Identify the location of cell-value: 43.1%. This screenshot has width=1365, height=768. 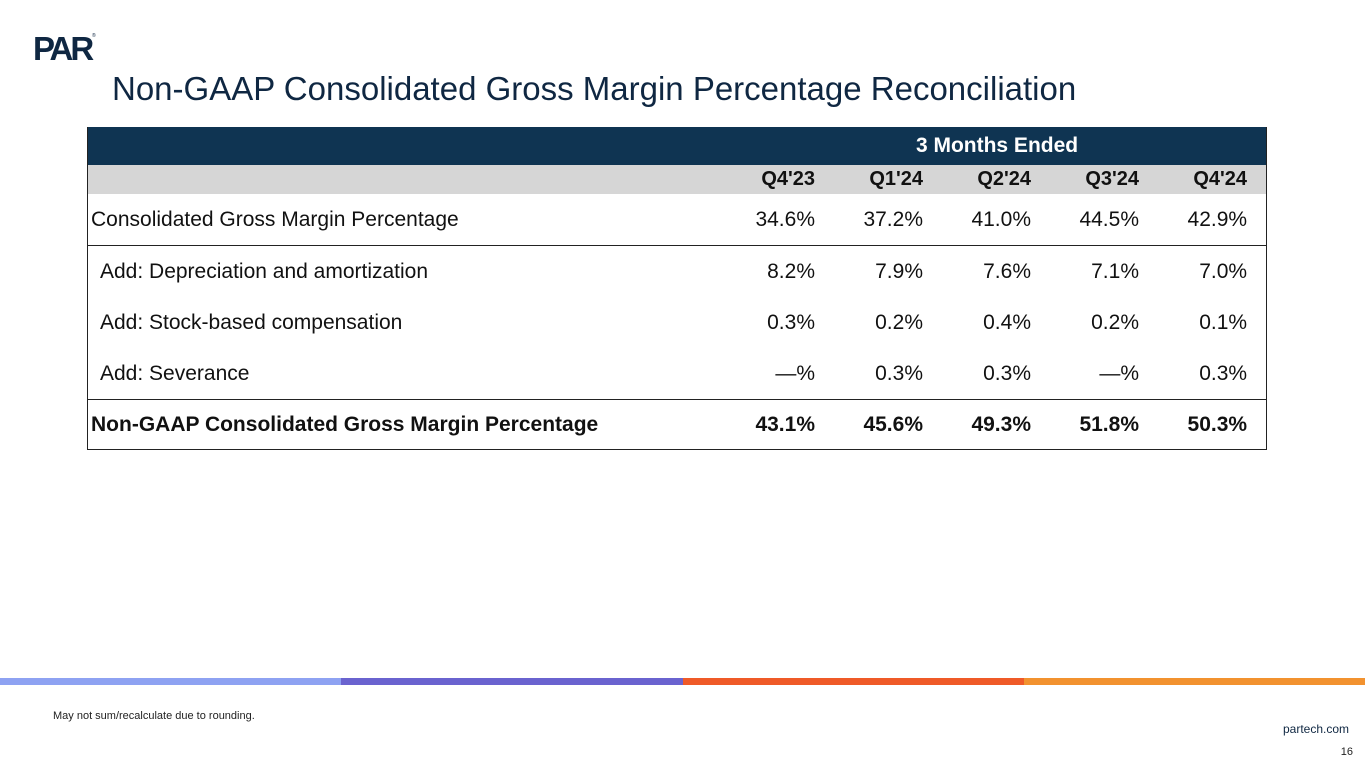
(781, 424).